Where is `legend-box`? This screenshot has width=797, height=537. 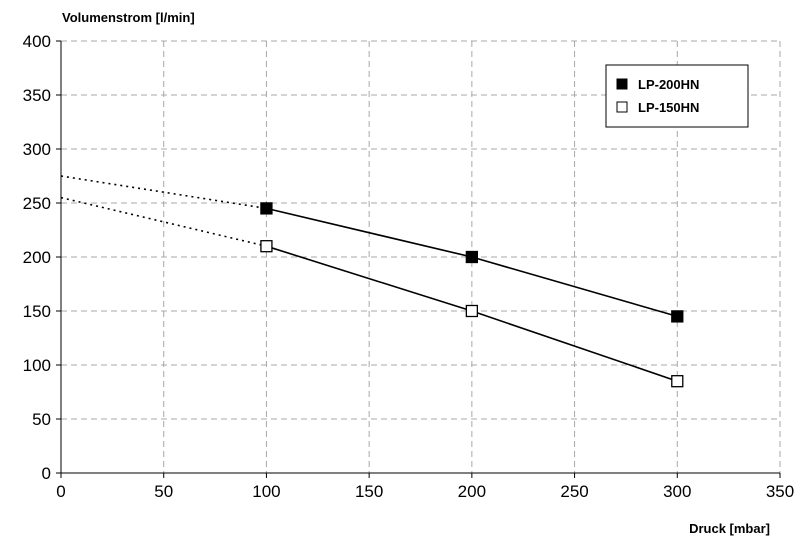 legend-box is located at coordinates (677, 96).